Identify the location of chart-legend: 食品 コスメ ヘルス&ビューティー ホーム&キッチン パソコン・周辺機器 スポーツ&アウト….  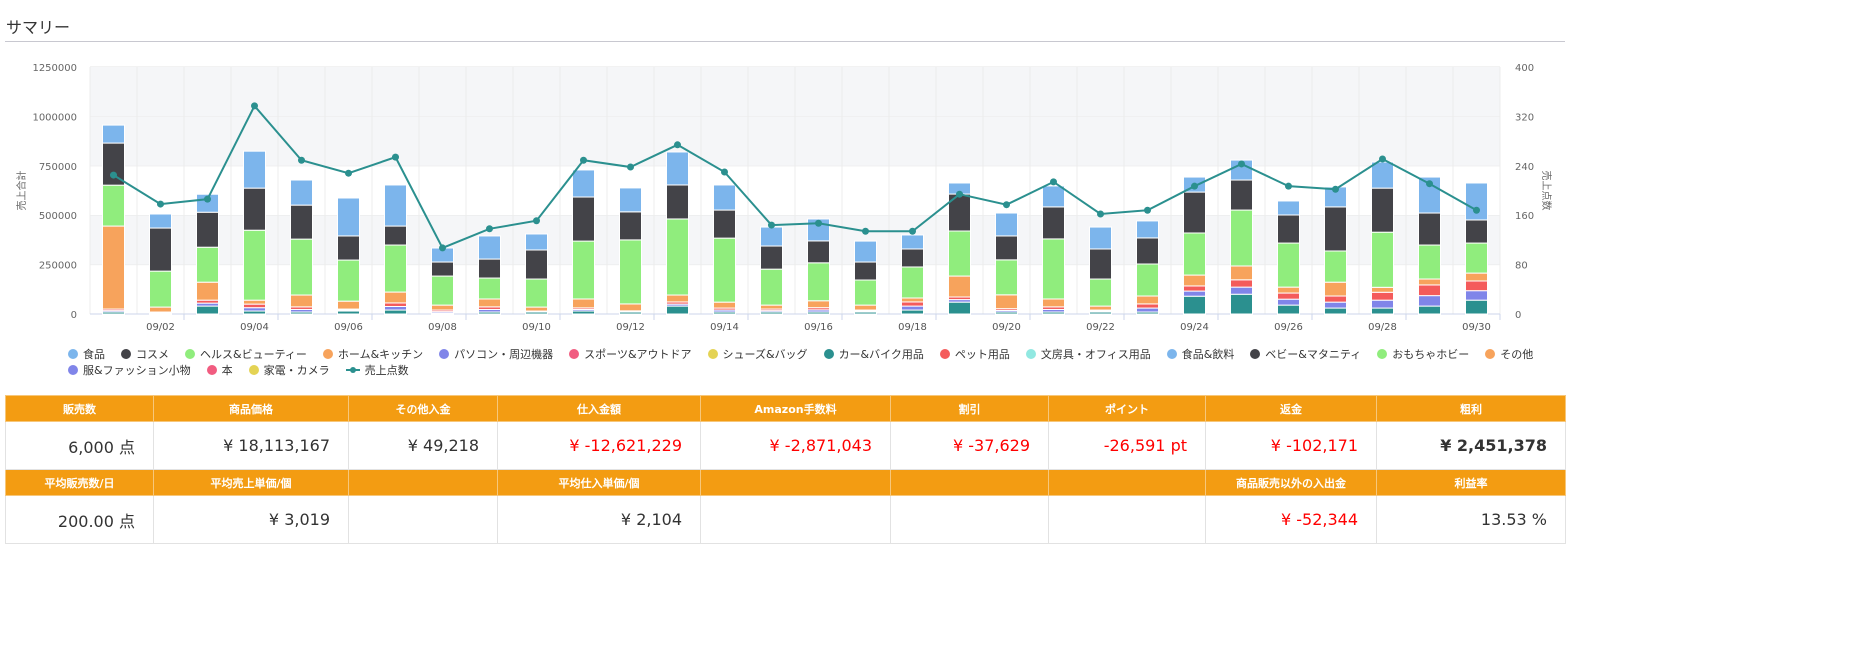
(838, 362).